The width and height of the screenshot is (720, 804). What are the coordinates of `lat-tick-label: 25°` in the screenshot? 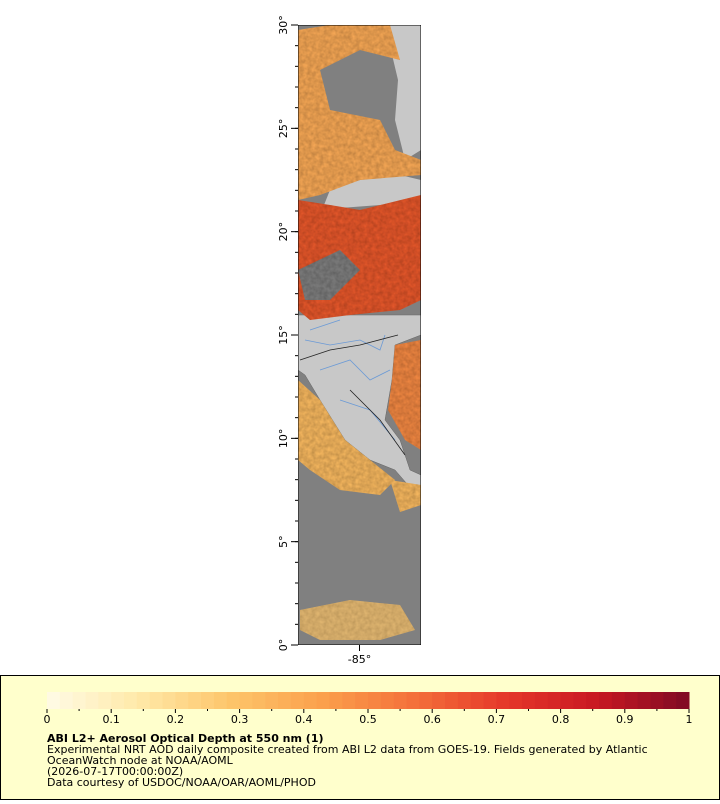 It's located at (283, 129).